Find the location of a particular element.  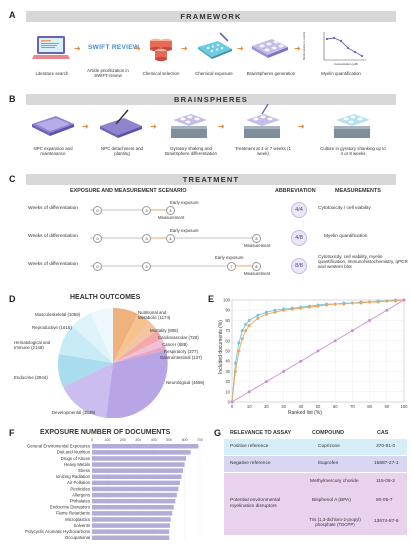

myelin-mini-chart is located at coordinates (344, 46).